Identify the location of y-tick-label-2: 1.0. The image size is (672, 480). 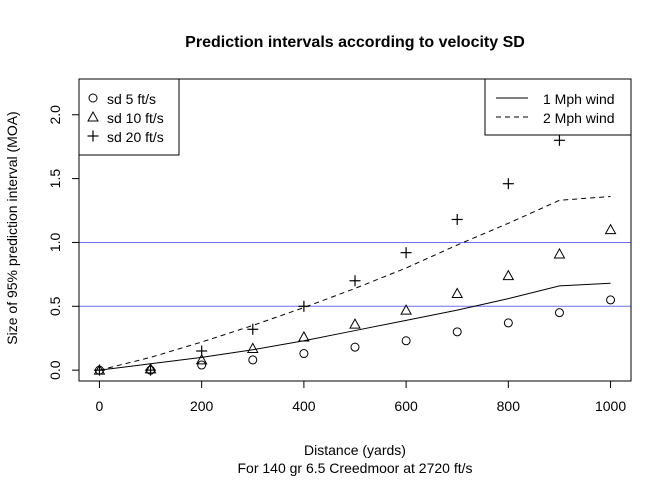
(55, 243).